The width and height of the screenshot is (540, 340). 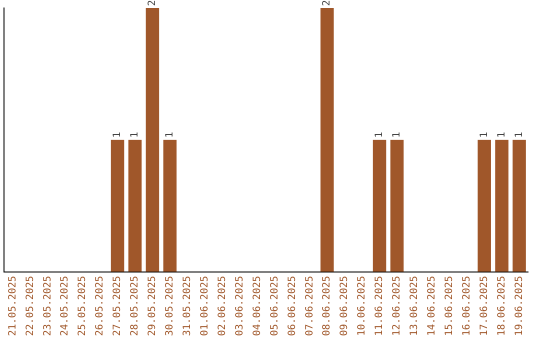 I want to click on x-tick-label: 07.06.2025, so click(x=310, y=306).